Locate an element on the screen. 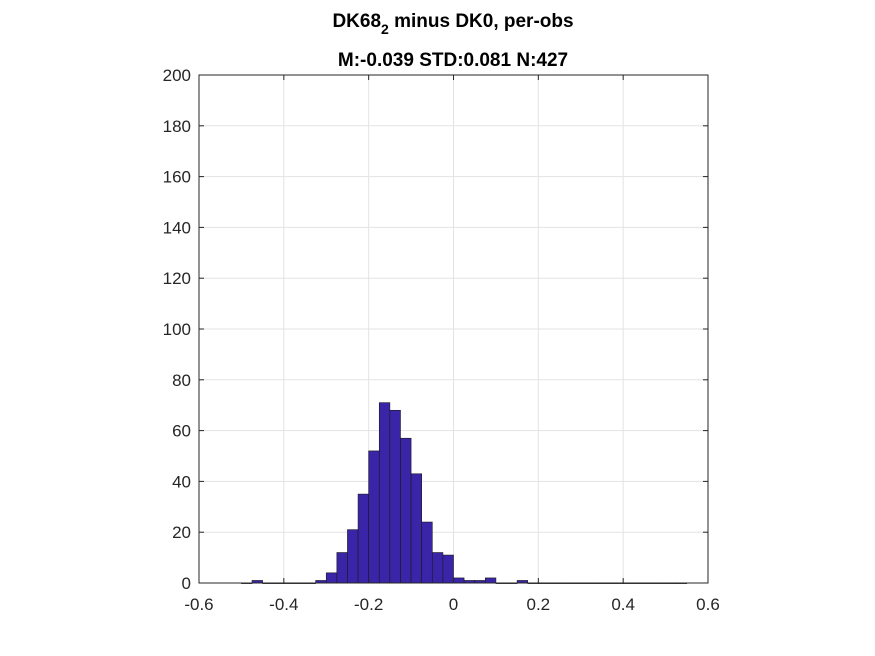  y-tick-label: 160 is located at coordinates (177, 177).